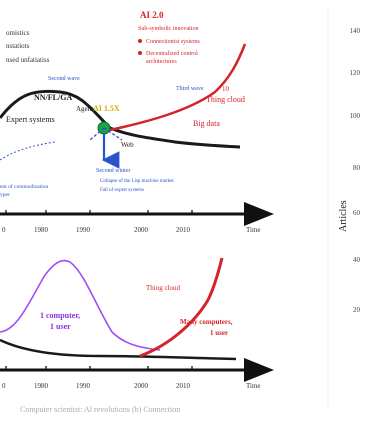 The width and height of the screenshot is (384, 423). I want to click on one-computer-label-1: 1 computer,, so click(60, 315).